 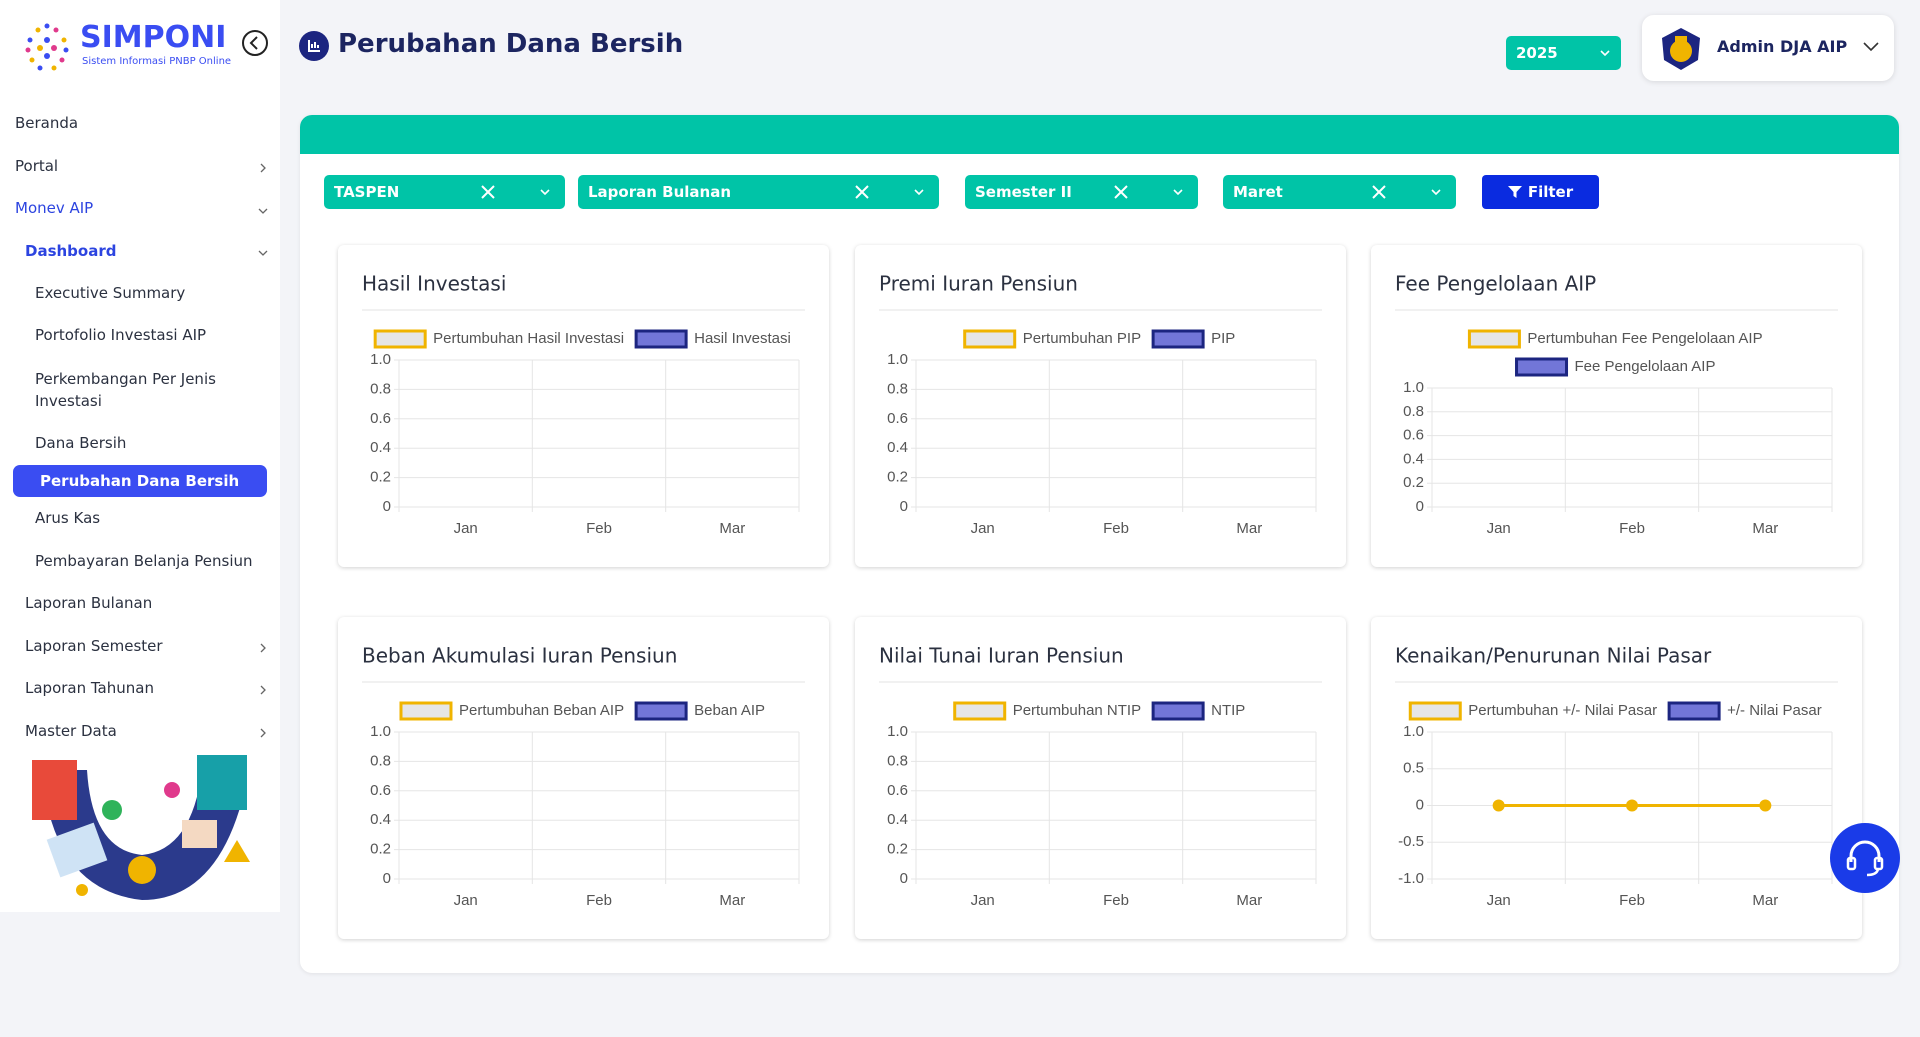 What do you see at coordinates (541, 710) in the screenshot?
I see `legend-label: Pertumbuhan Beban AIP` at bounding box center [541, 710].